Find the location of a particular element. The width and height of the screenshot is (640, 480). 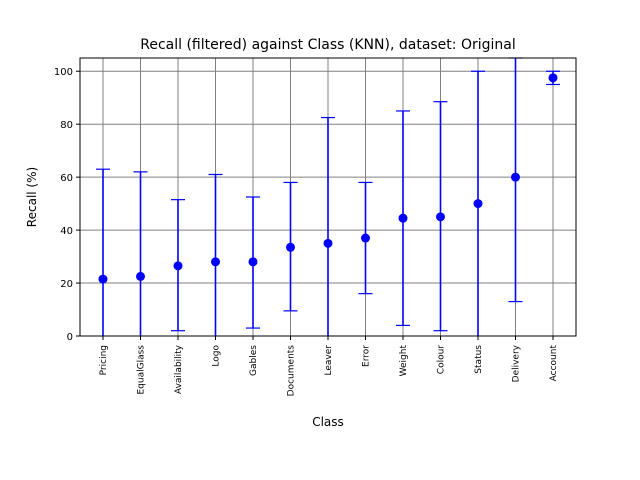

x-tick-label: Documents is located at coordinates (292, 371).